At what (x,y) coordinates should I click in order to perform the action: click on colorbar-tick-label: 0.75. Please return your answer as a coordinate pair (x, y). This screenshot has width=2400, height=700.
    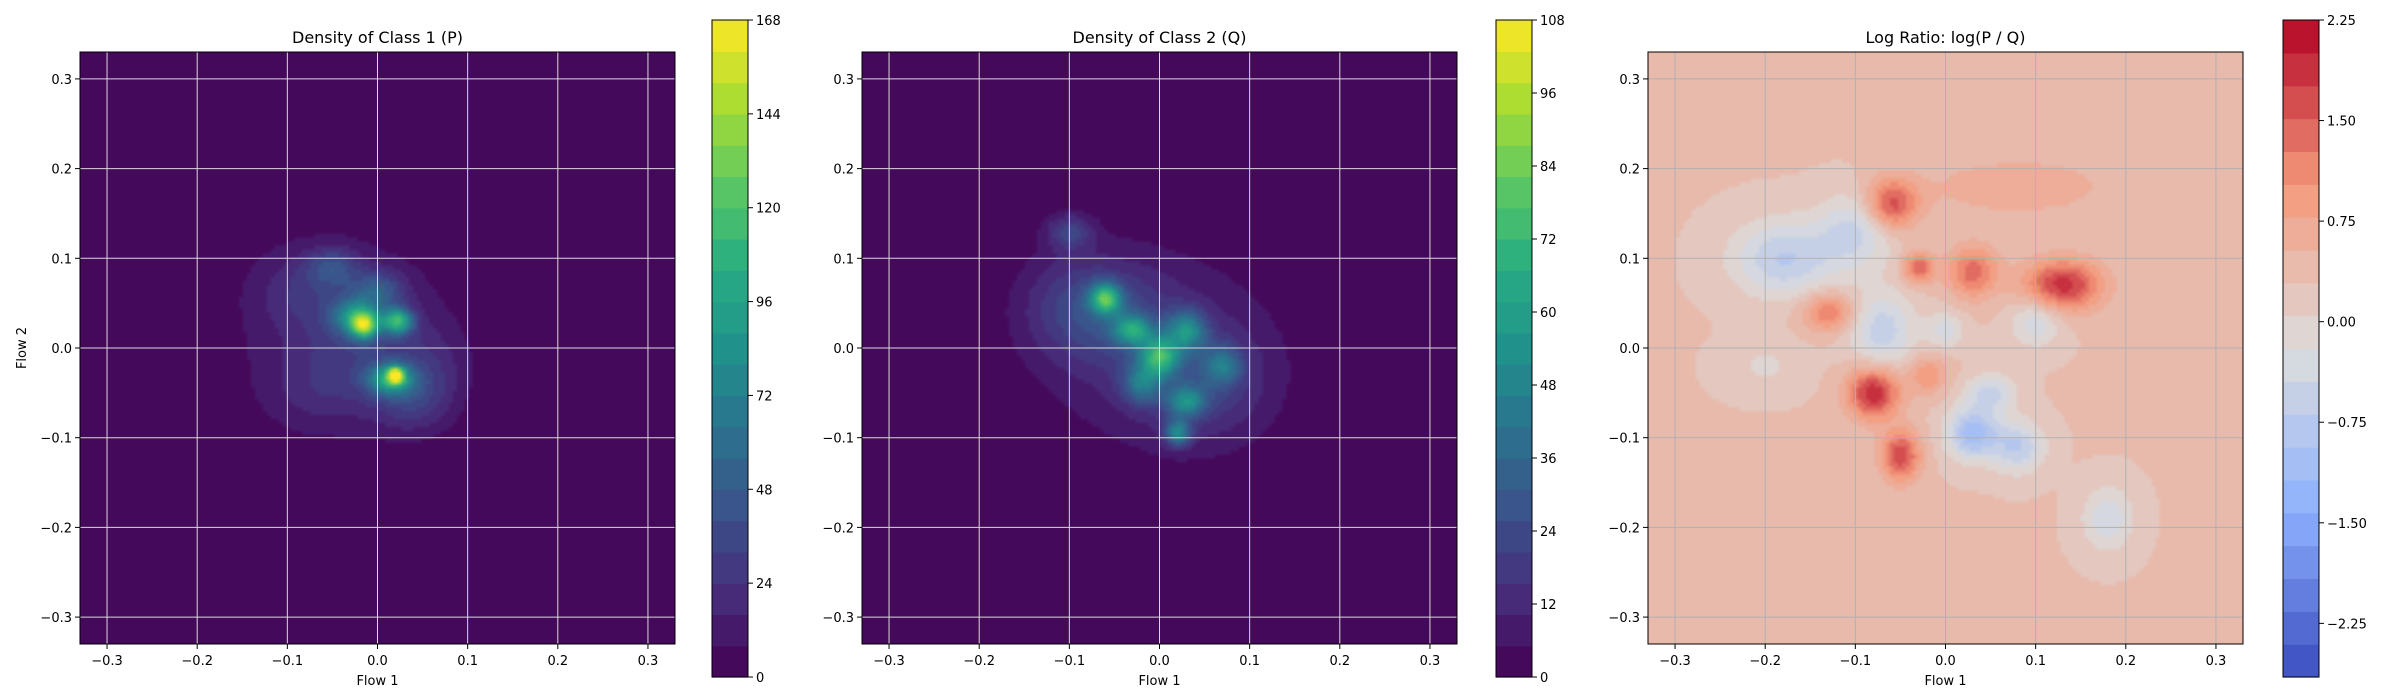
    Looking at the image, I should click on (2341, 222).